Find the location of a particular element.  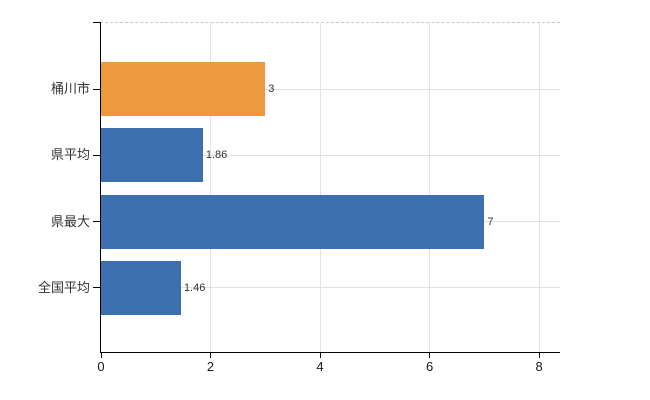

bar-value-label: 7 is located at coordinates (490, 221).